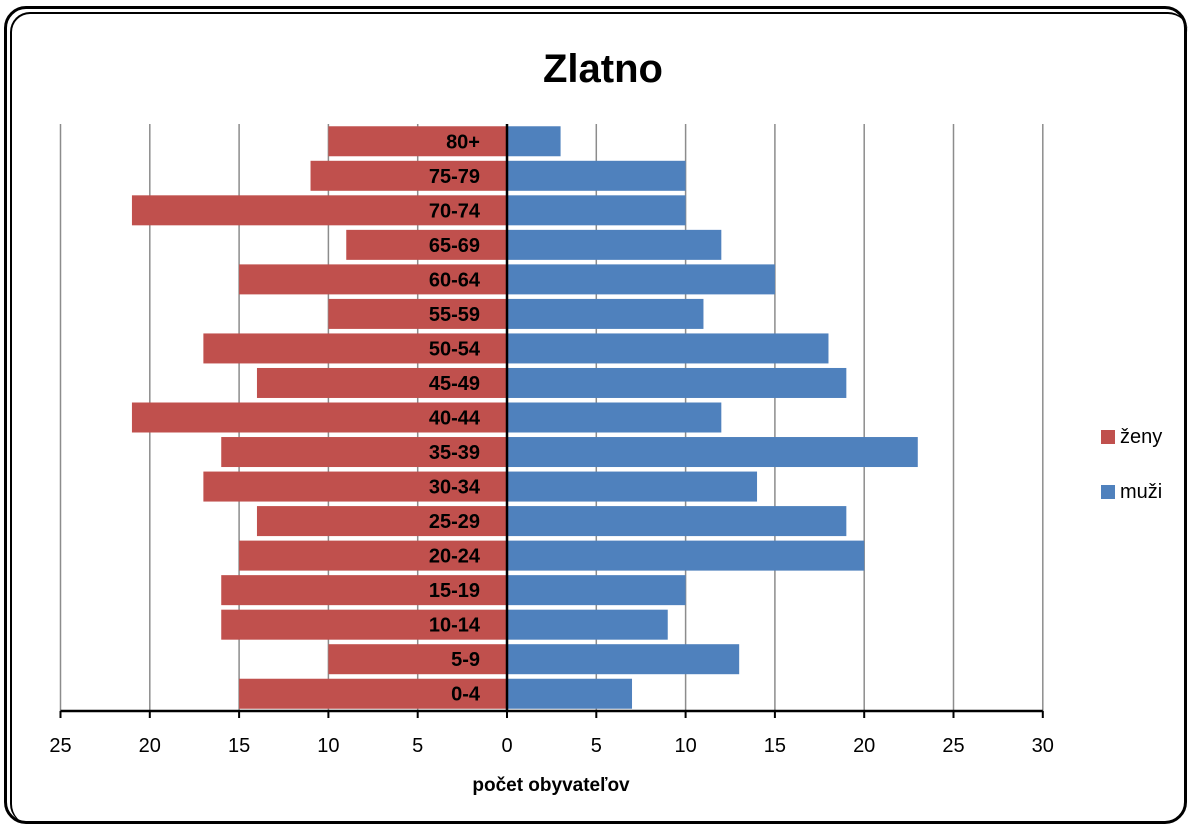 This screenshot has width=1191, height=827. What do you see at coordinates (454, 591) in the screenshot?
I see `category-label: 15-19` at bounding box center [454, 591].